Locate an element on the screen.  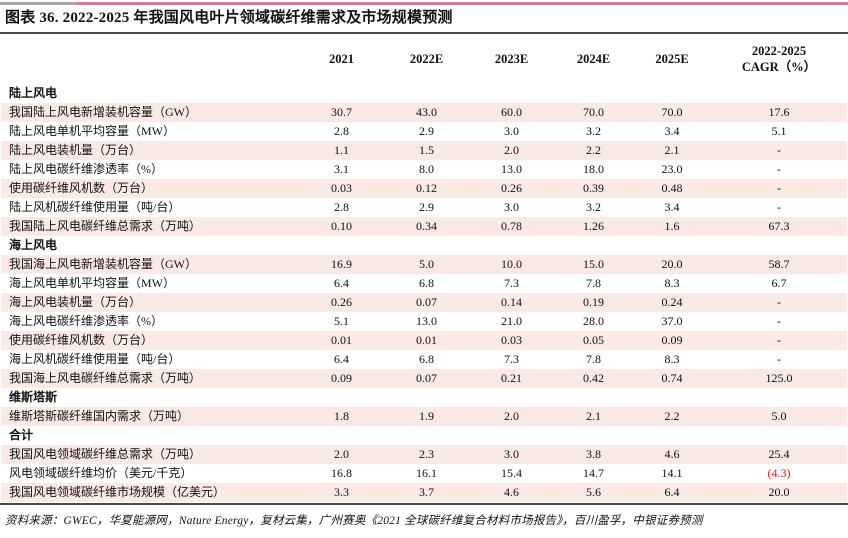
value-cell: 5.1 is located at coordinates (341, 321).